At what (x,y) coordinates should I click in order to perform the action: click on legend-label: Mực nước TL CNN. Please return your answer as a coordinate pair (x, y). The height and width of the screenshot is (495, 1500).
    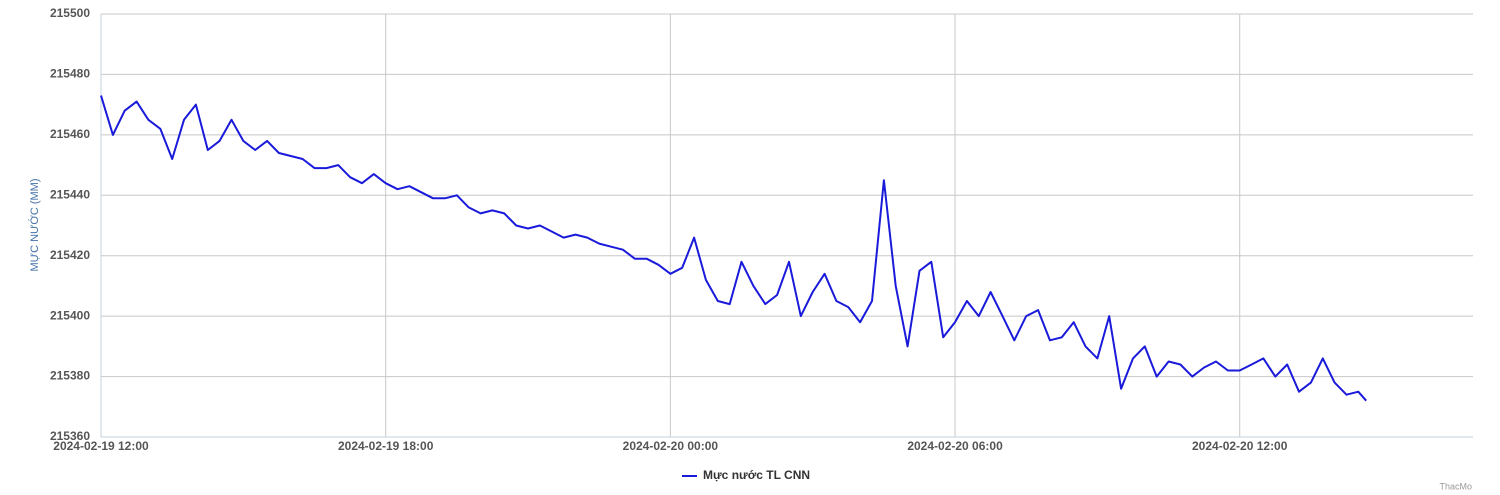
    Looking at the image, I should click on (756, 475).